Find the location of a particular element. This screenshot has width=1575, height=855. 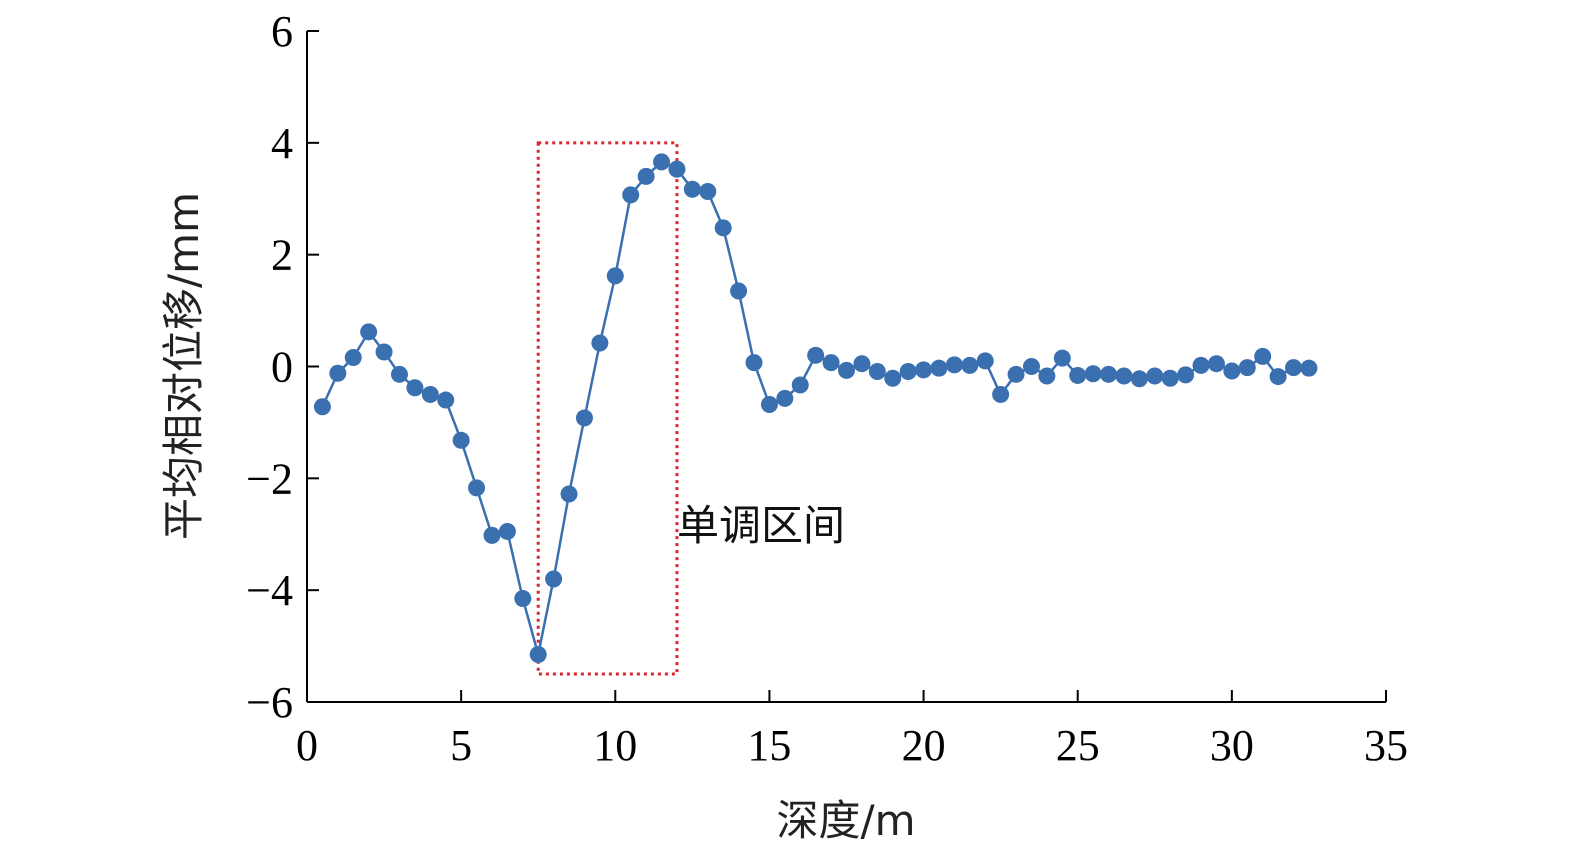

x-tick-label: 35 is located at coordinates (1386, 745).